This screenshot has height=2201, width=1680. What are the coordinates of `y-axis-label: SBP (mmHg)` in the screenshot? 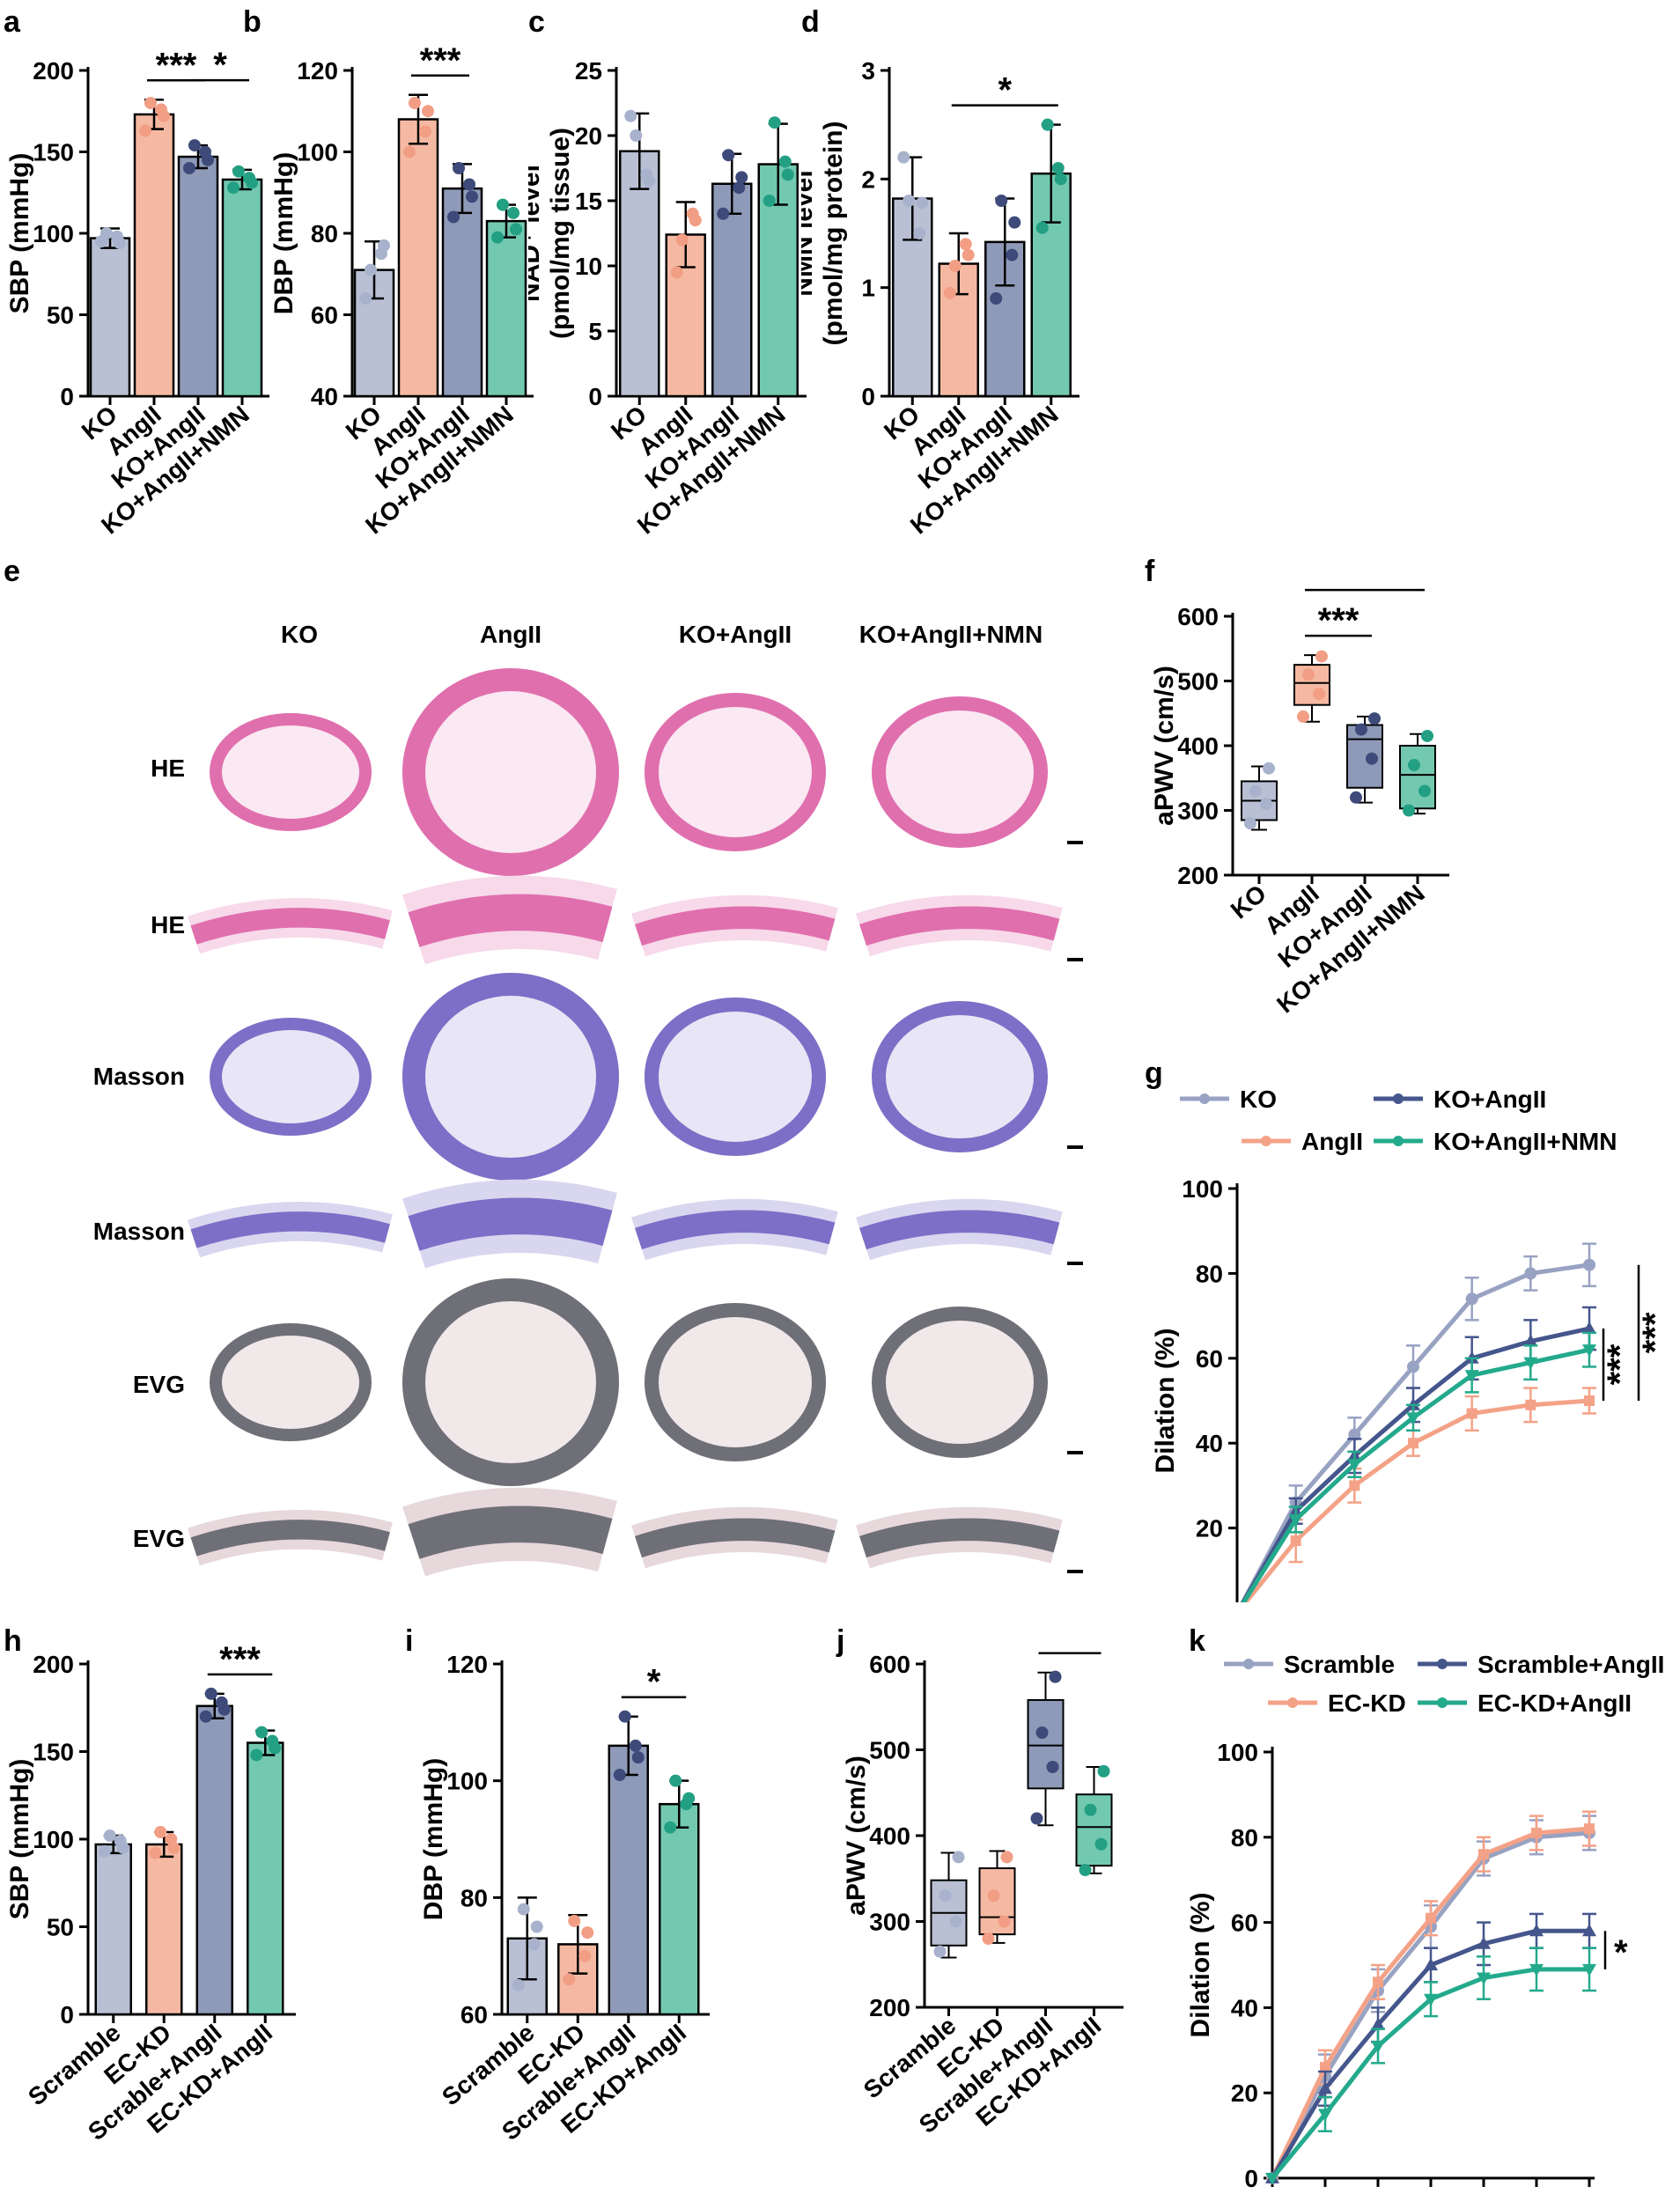 It's located at (19, 233).